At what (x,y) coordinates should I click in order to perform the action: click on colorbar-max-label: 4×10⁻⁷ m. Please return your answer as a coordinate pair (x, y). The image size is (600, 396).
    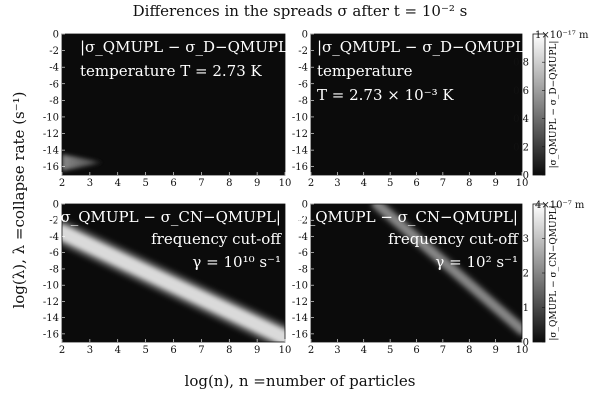
    Looking at the image, I should click on (560, 205).